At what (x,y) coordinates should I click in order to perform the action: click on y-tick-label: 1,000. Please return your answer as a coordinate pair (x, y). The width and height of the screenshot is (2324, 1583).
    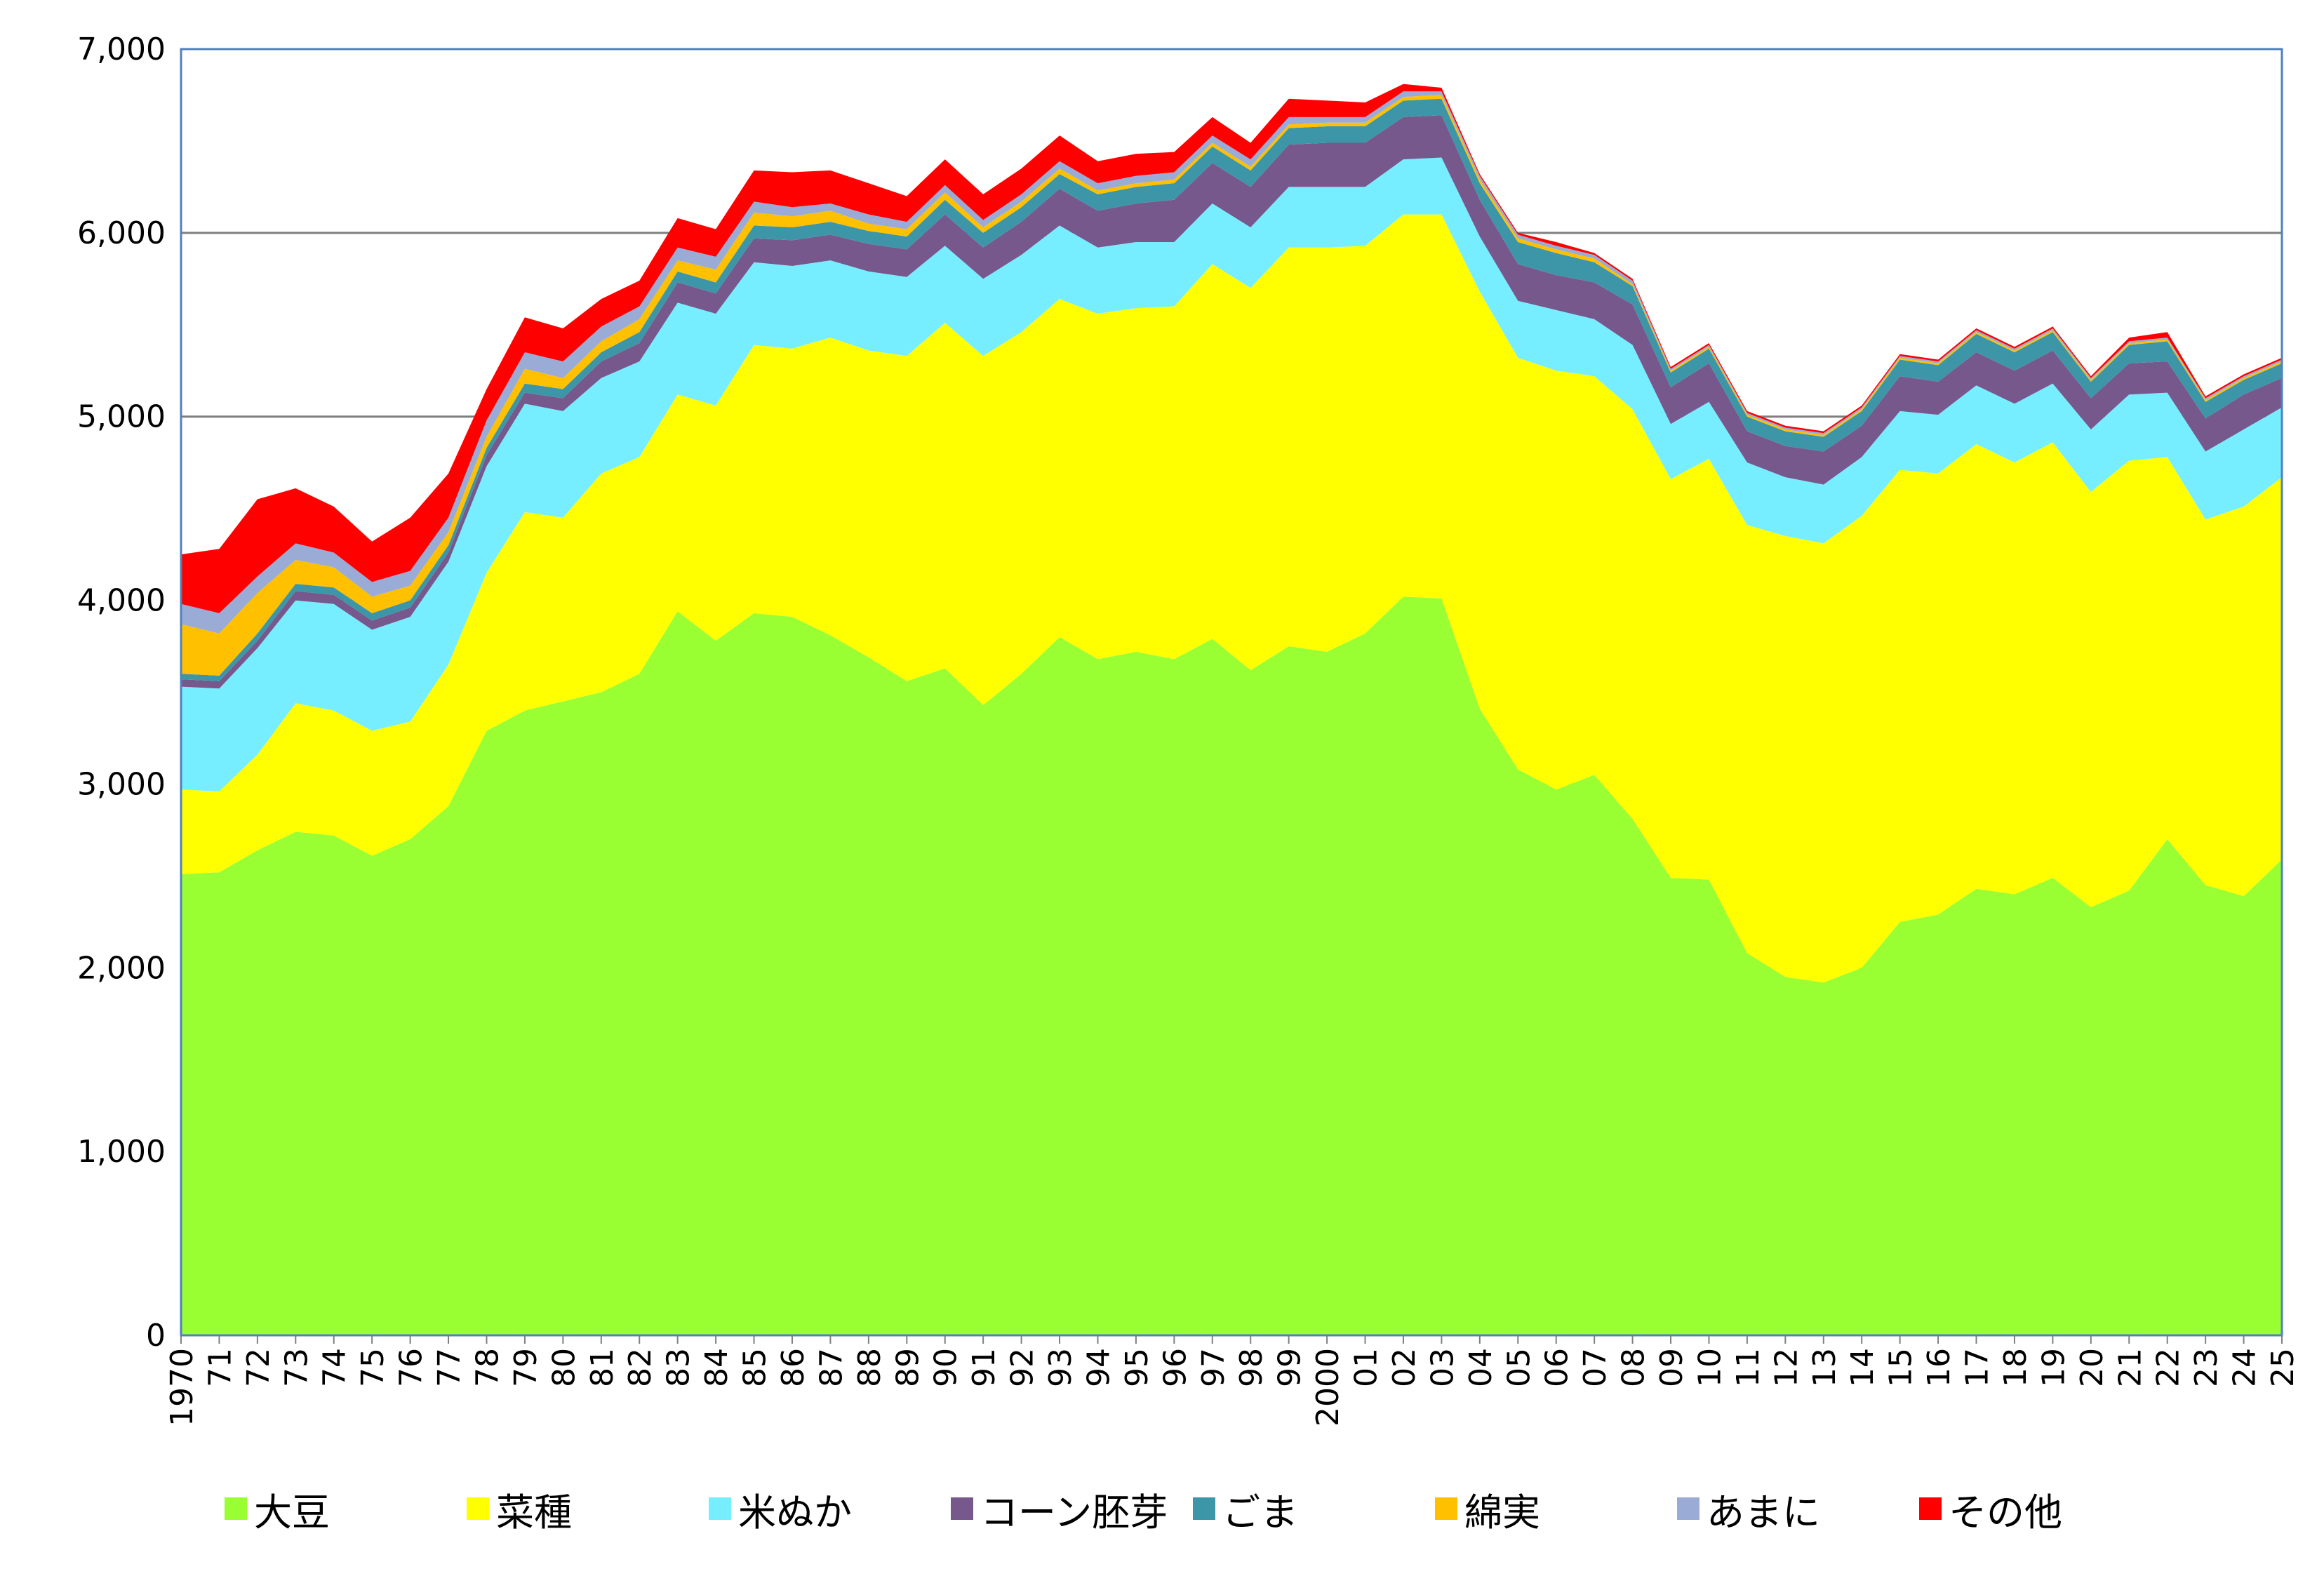
    Looking at the image, I should click on (122, 1152).